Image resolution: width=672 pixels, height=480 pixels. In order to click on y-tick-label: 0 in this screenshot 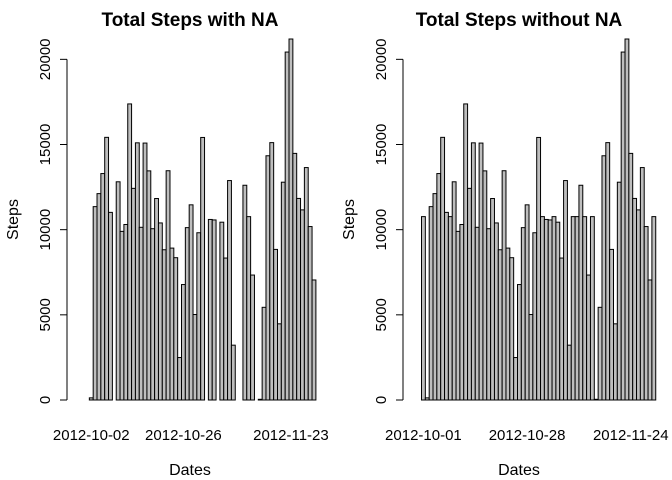, I will do `click(45, 400)`.